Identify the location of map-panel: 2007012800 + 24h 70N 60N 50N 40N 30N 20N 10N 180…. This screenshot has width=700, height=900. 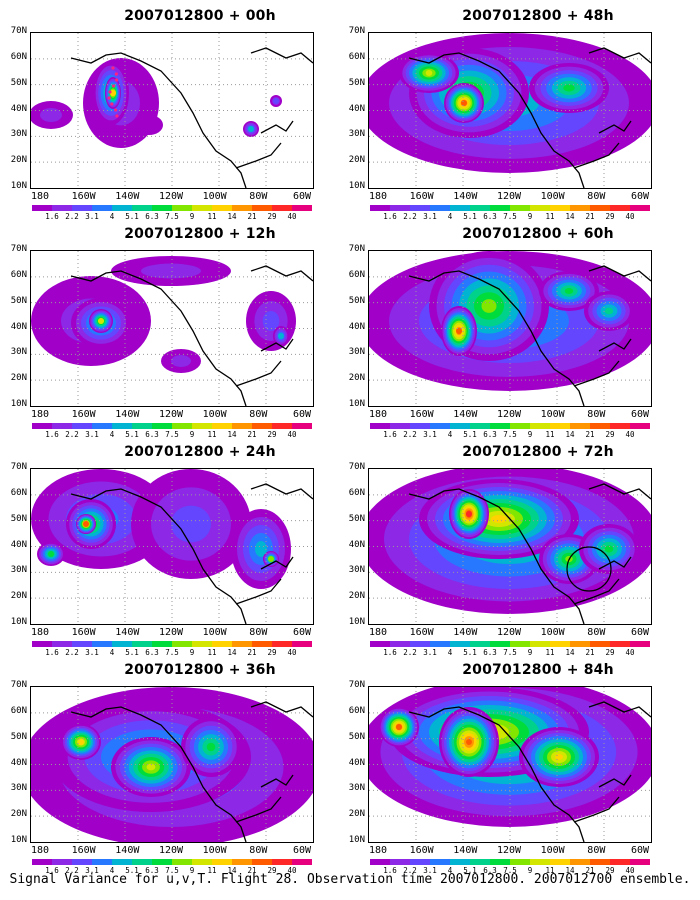
(190, 553).